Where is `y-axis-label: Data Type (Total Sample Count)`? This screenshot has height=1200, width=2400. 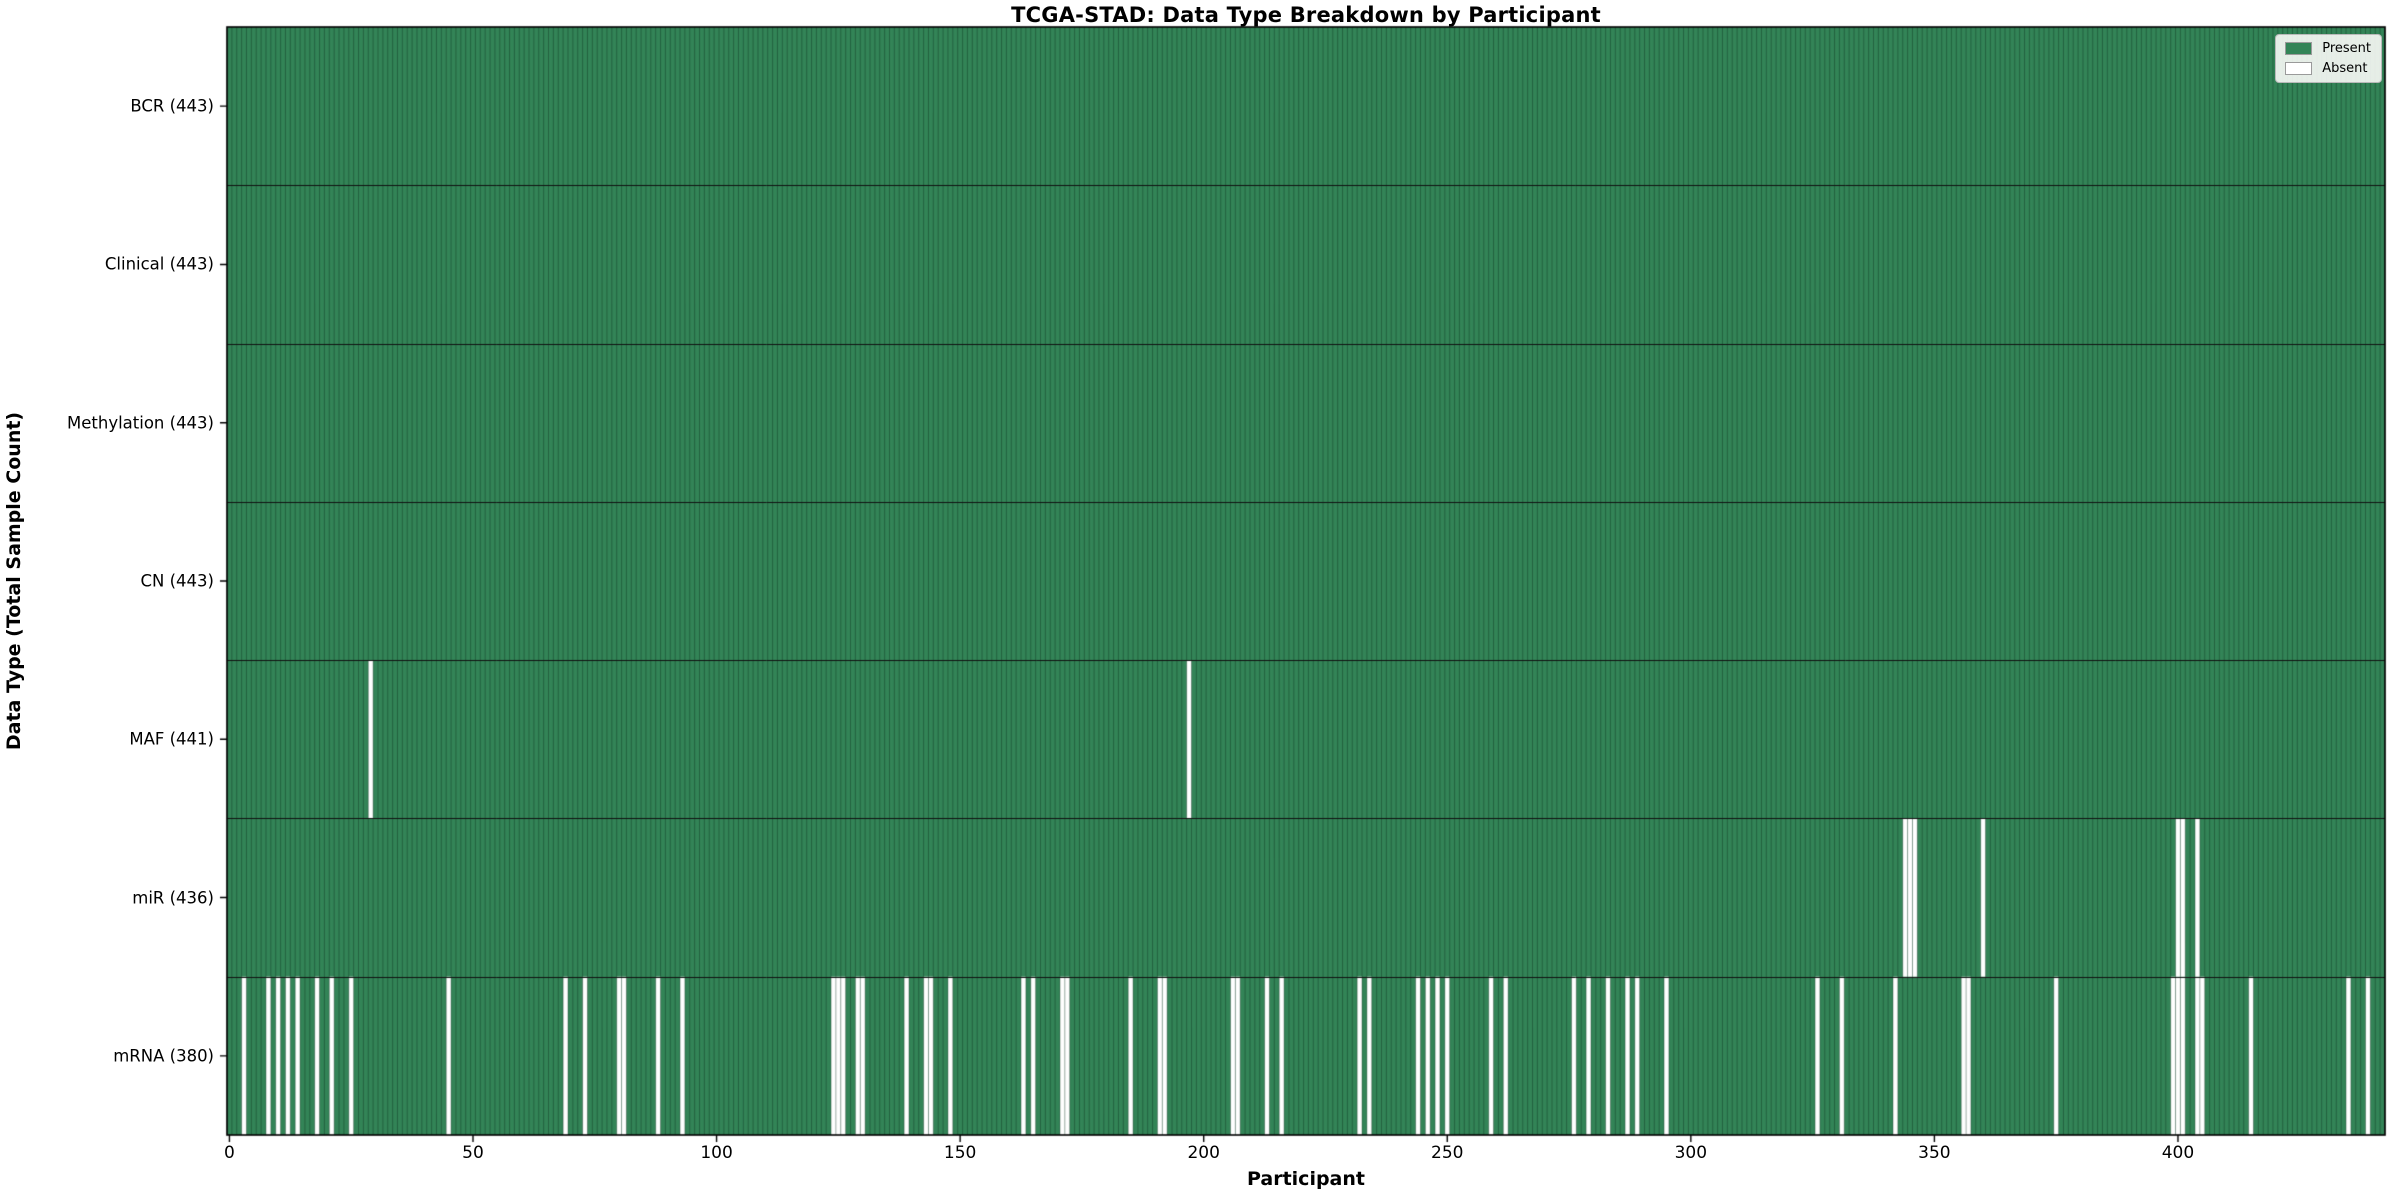 y-axis-label: Data Type (Total Sample Count) is located at coordinates (14, 581).